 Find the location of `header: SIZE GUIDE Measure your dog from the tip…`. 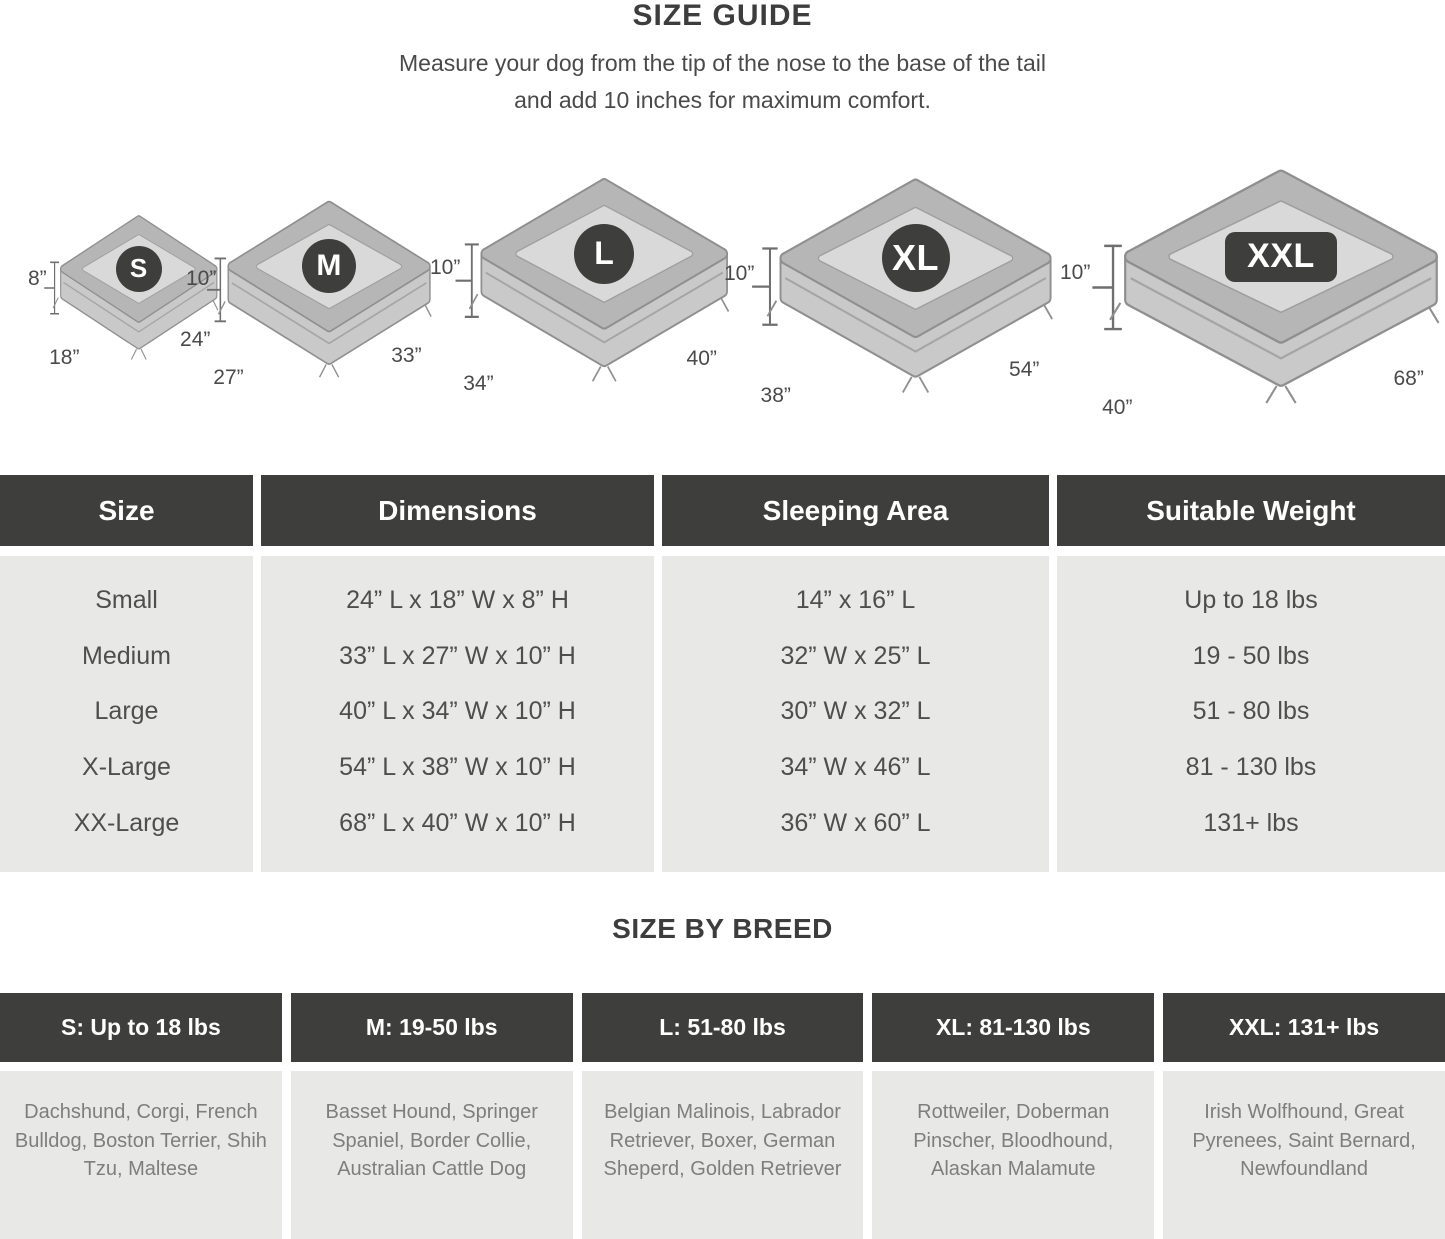

header: SIZE GUIDE Measure your dog from the tip… is located at coordinates (722, 59).